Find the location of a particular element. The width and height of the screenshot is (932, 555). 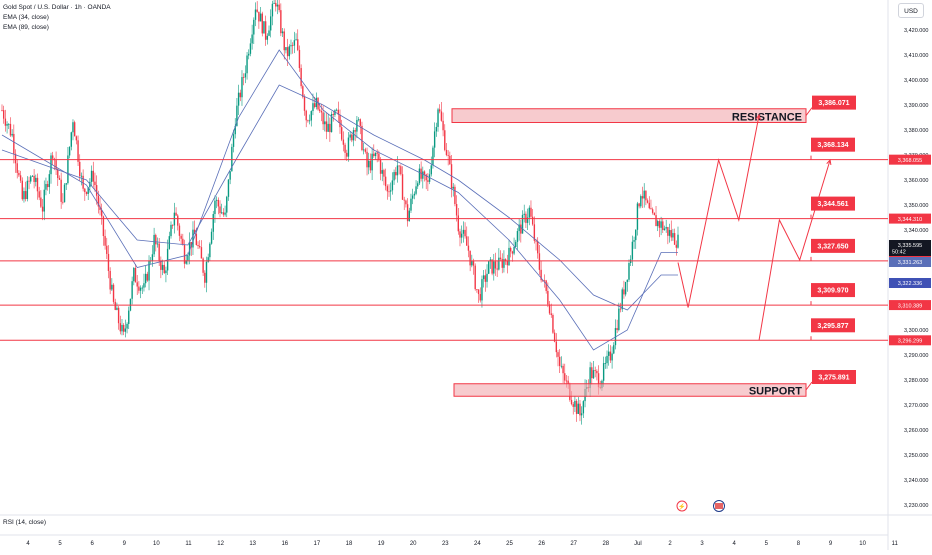

symbol-title: Gold Spot / U.S. Dollar · 1h · OANDA is located at coordinates (57, 7).